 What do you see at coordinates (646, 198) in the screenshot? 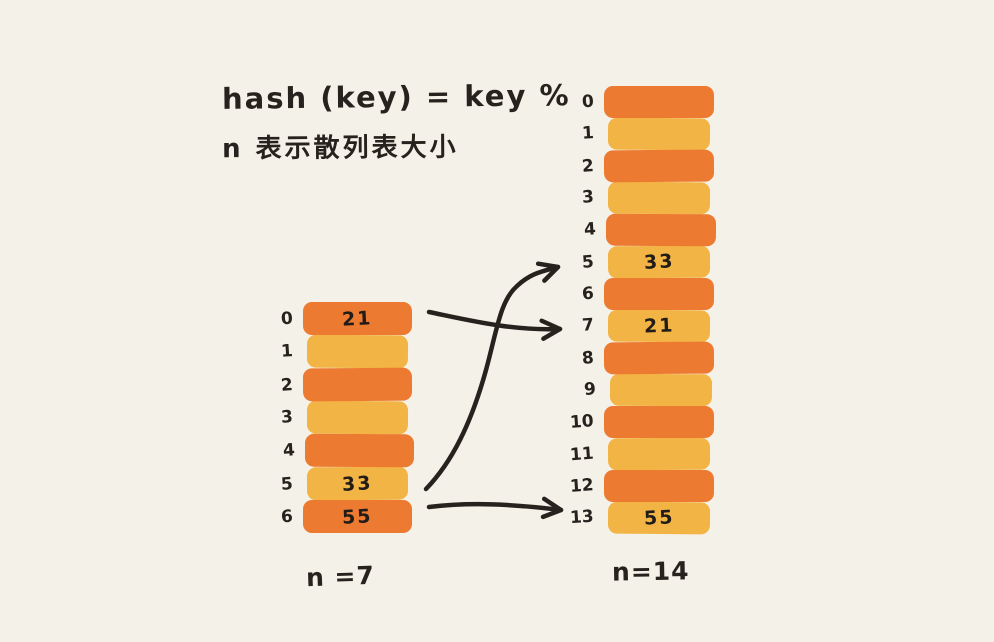
I see `hash-slot-right-3: 3` at bounding box center [646, 198].